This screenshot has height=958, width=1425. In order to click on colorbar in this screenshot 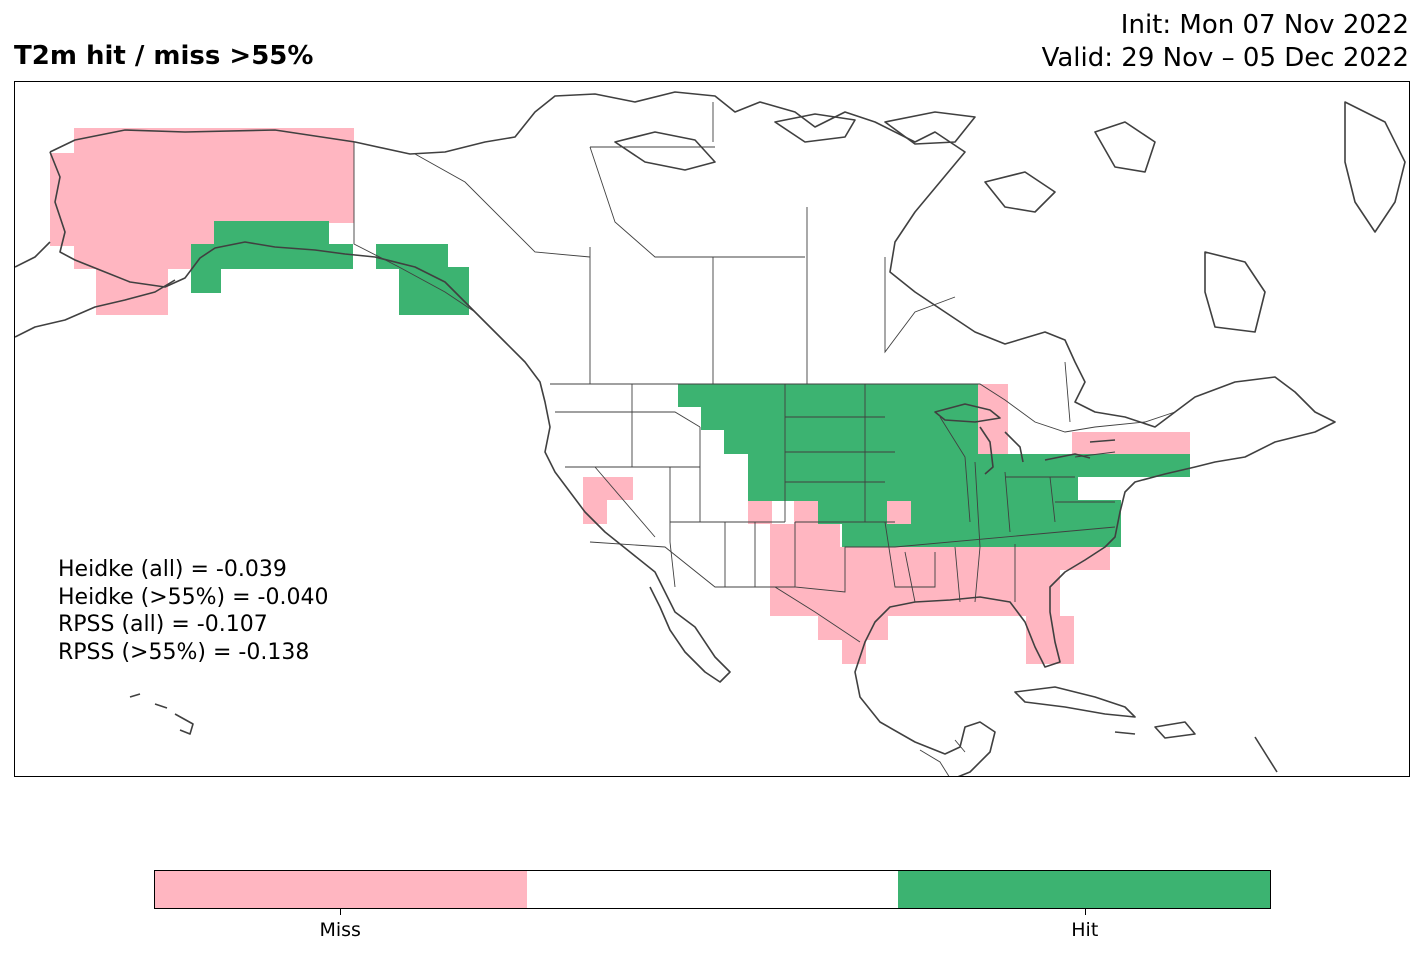, I will do `click(712, 889)`.